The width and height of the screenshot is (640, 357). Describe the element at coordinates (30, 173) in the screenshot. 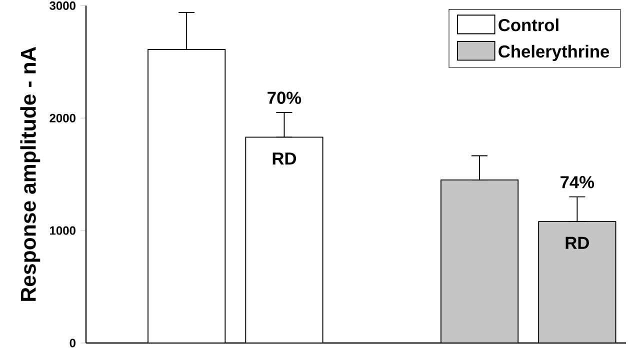

I see `y-axis-title: Response amplitude - nA` at that location.